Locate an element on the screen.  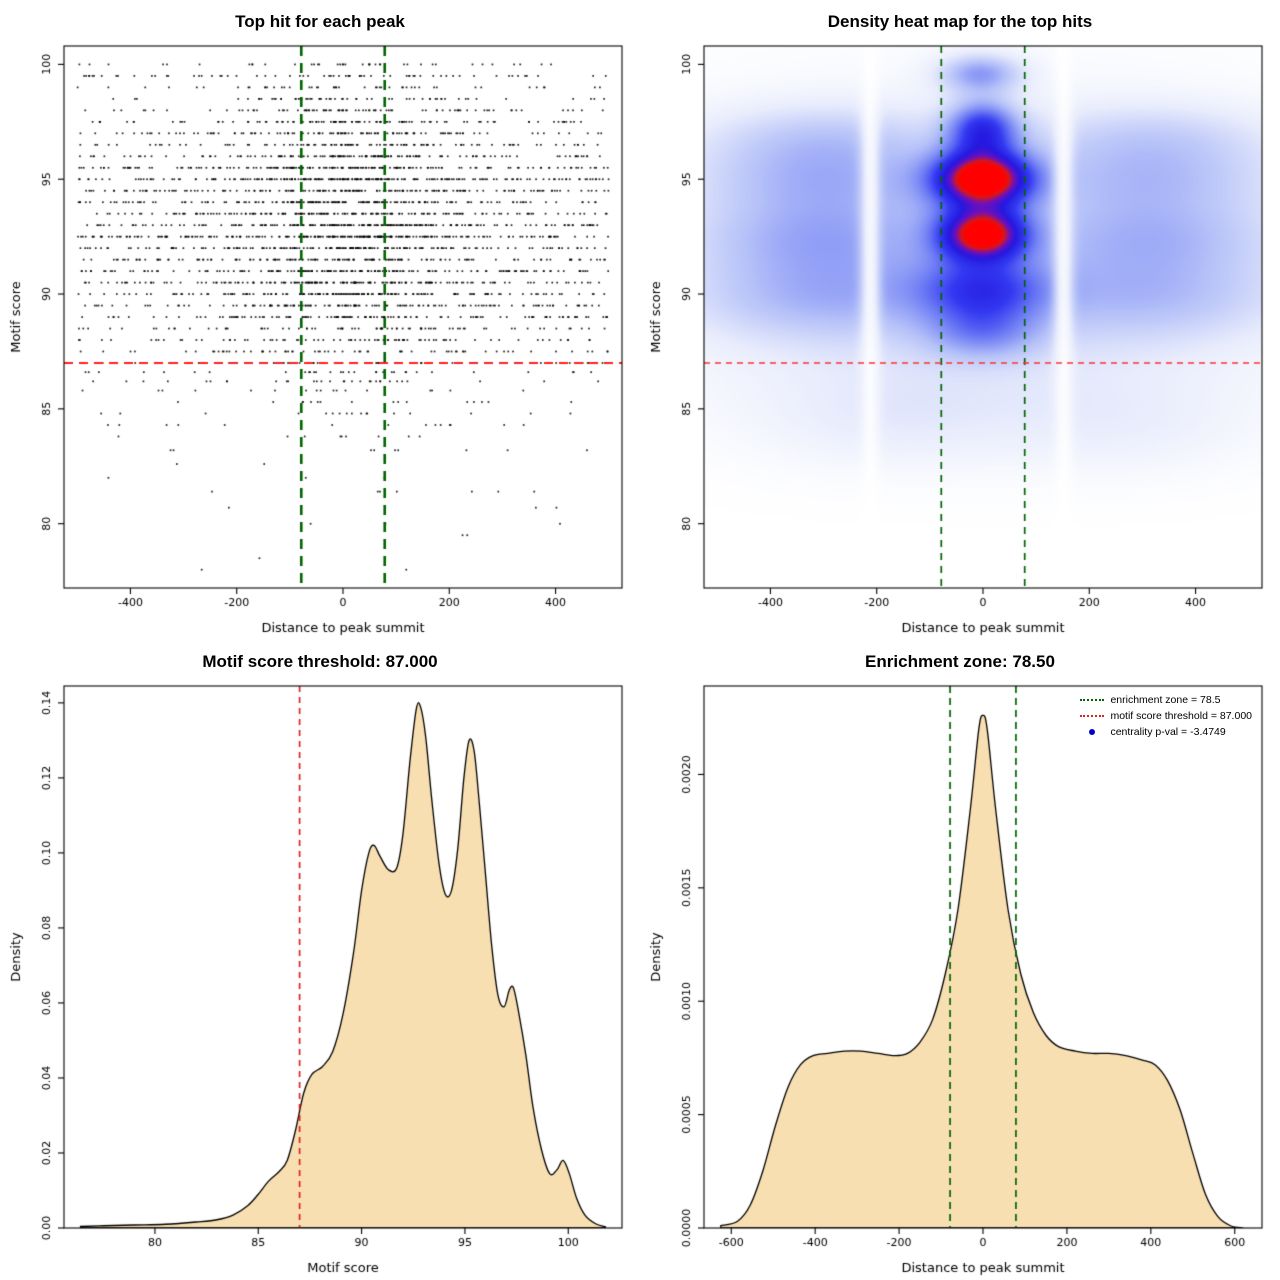
heatmap-title: Density heat map for the top hits is located at coordinates (960, 21).